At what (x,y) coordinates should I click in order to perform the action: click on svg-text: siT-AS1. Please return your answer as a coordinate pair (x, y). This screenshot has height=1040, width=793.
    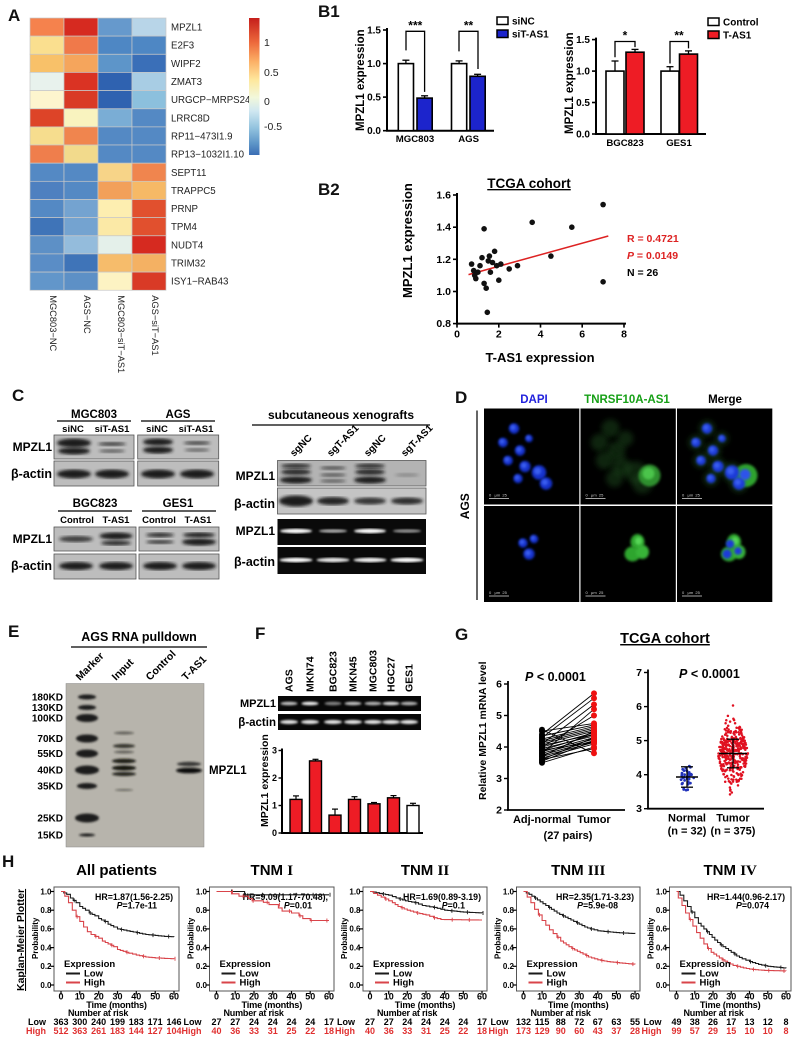
    Looking at the image, I should click on (197, 429).